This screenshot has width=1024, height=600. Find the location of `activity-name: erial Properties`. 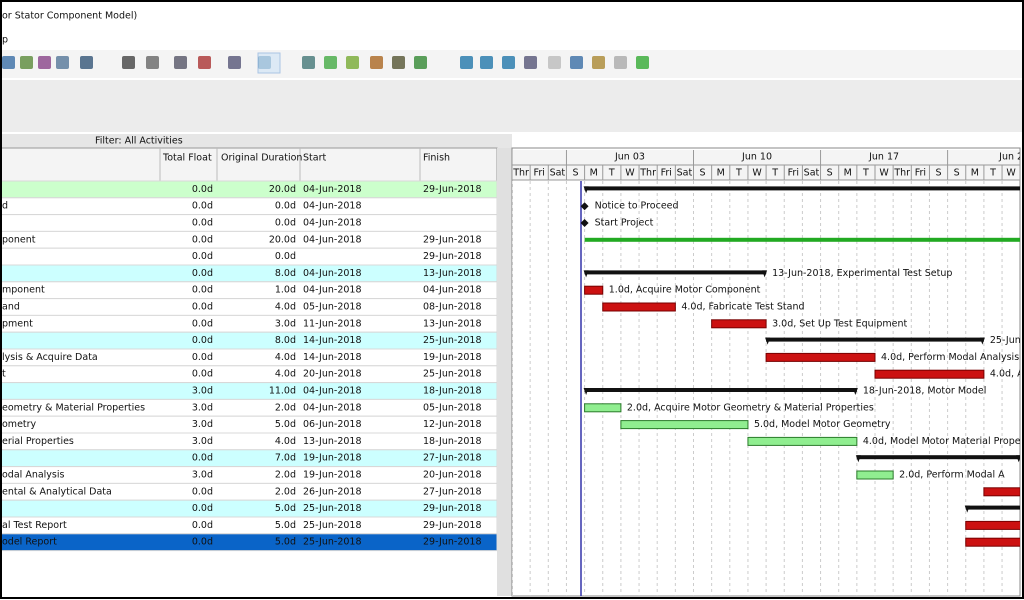

activity-name: erial Properties is located at coordinates (38, 441).